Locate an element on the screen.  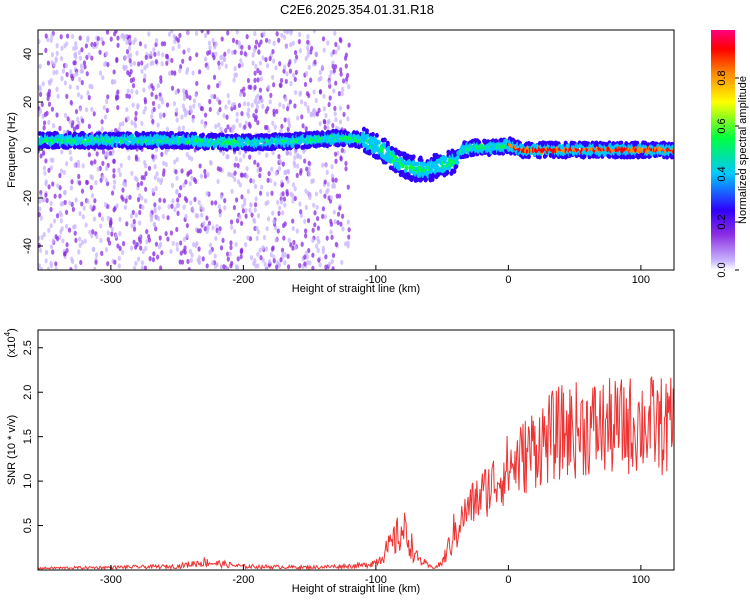
x-tick-label: -200 is located at coordinates (243, 280).